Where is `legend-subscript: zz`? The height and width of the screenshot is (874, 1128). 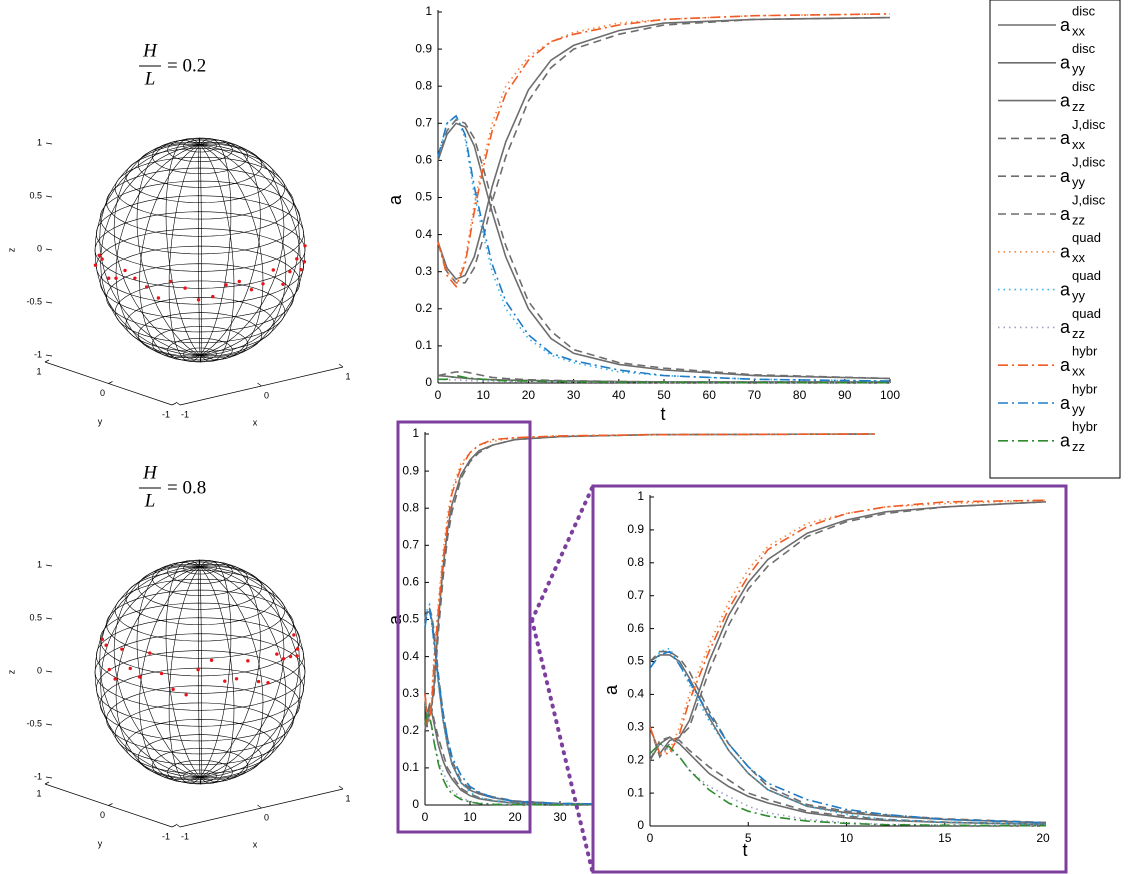
legend-subscript: zz is located at coordinates (1078, 446).